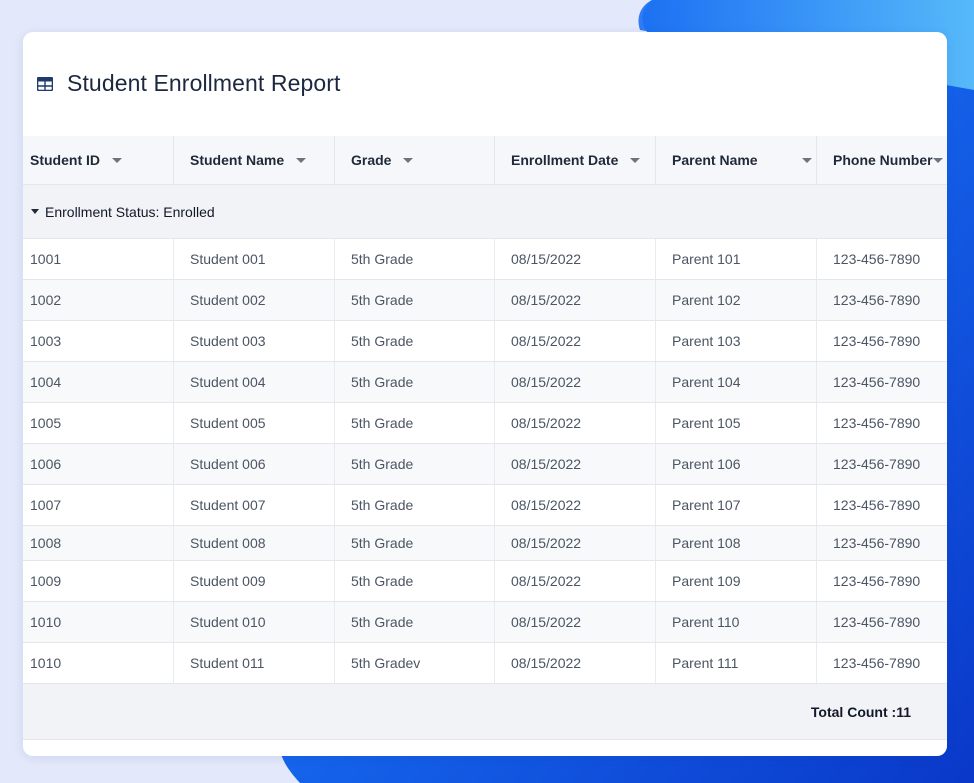 Image resolution: width=974 pixels, height=783 pixels. I want to click on collapse-caret-icon, so click(35, 211).